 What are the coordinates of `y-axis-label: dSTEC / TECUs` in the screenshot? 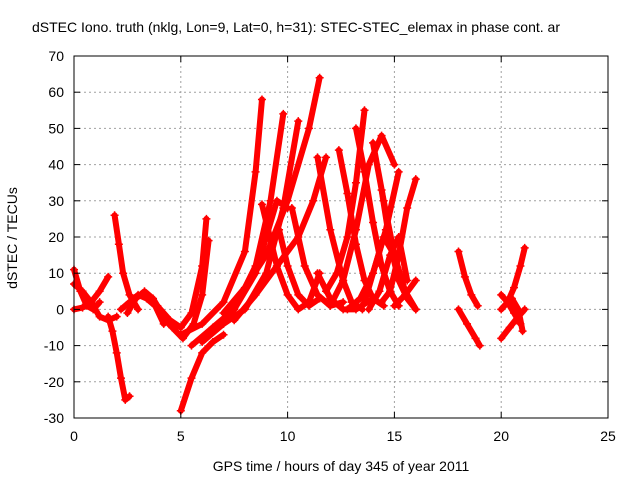 It's located at (12, 238).